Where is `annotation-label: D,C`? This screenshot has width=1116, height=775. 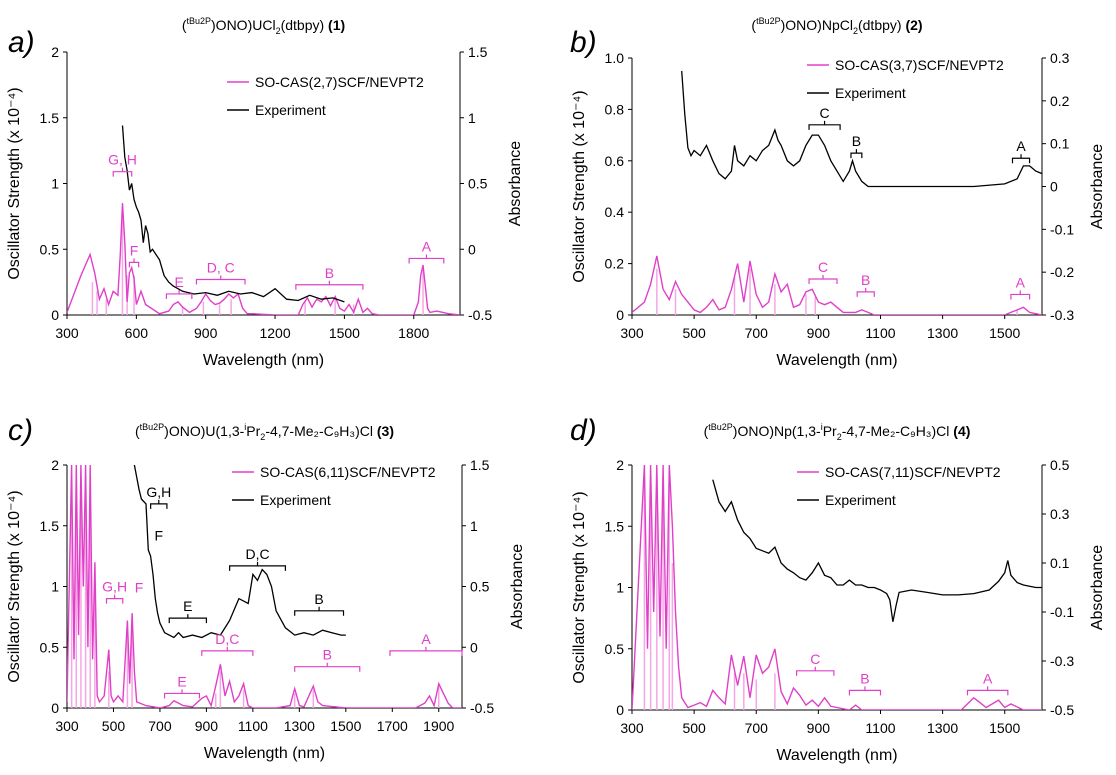
annotation-label: D,C is located at coordinates (227, 639).